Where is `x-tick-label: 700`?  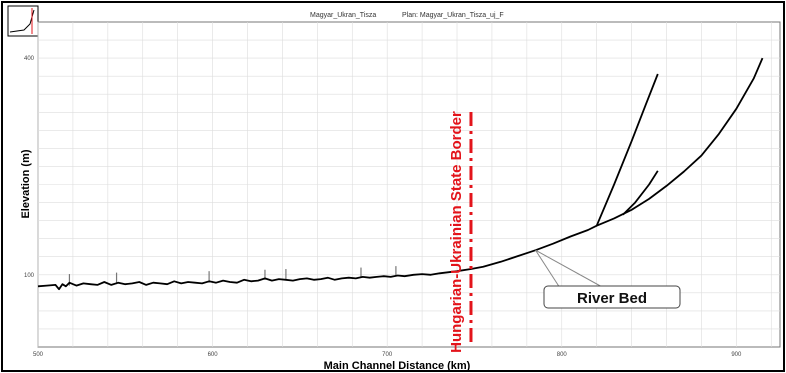 x-tick-label: 700 is located at coordinates (387, 355).